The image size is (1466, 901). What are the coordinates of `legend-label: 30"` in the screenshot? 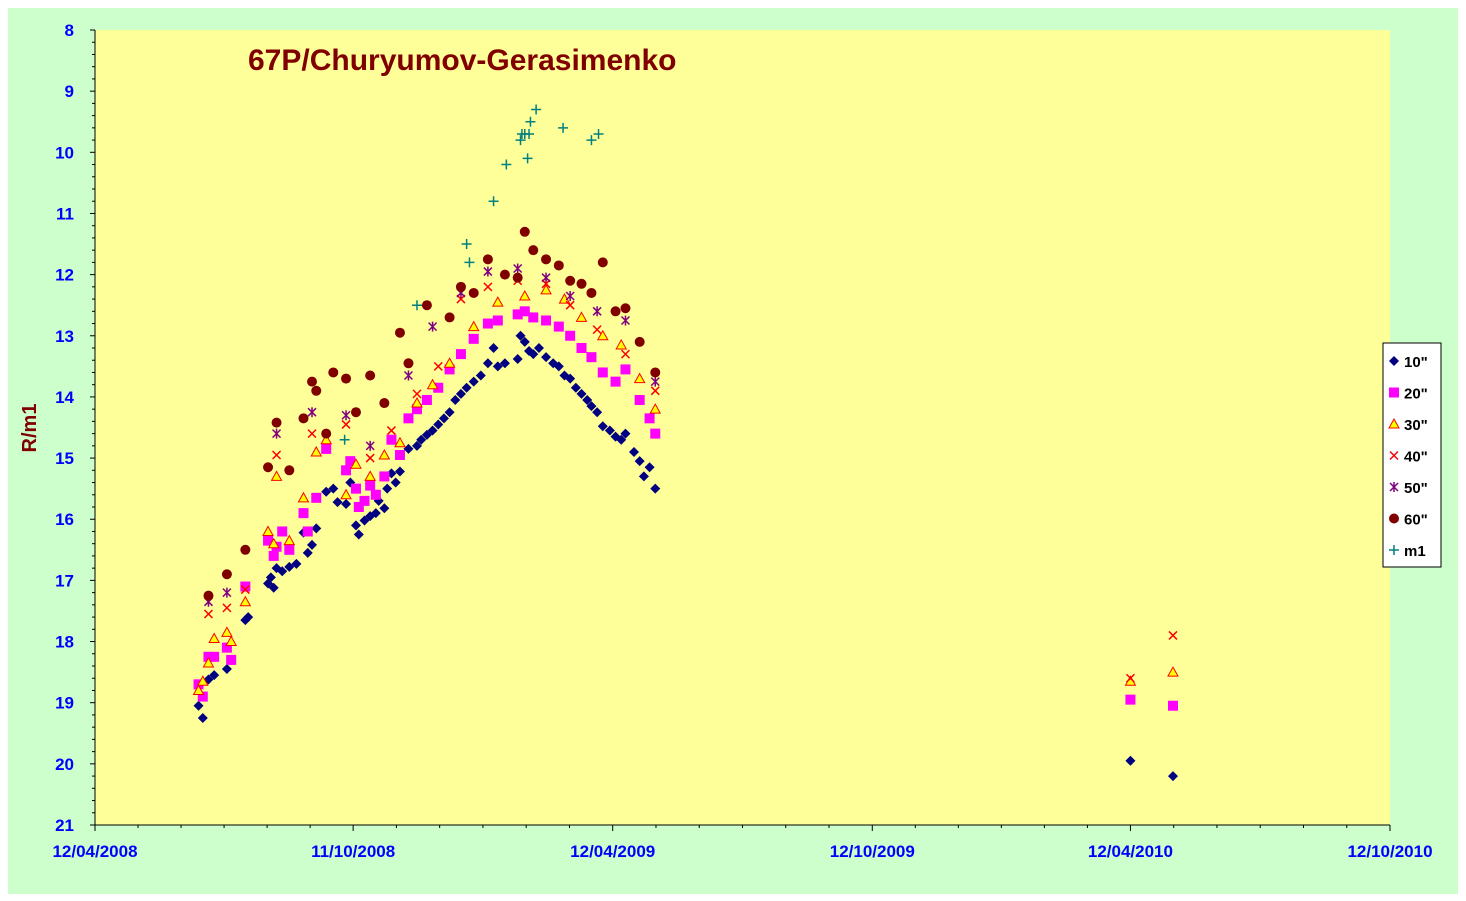 It's located at (1416, 425).